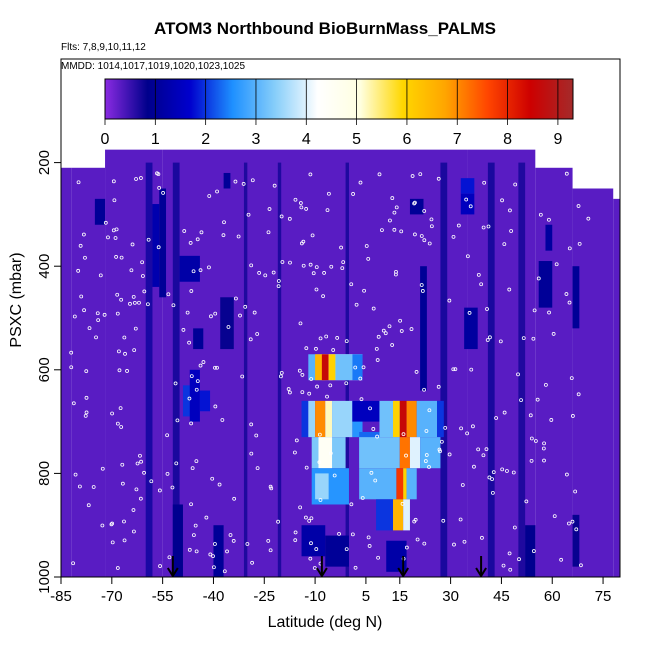 The image size is (650, 650). I want to click on x-tick-label: -10, so click(315, 596).